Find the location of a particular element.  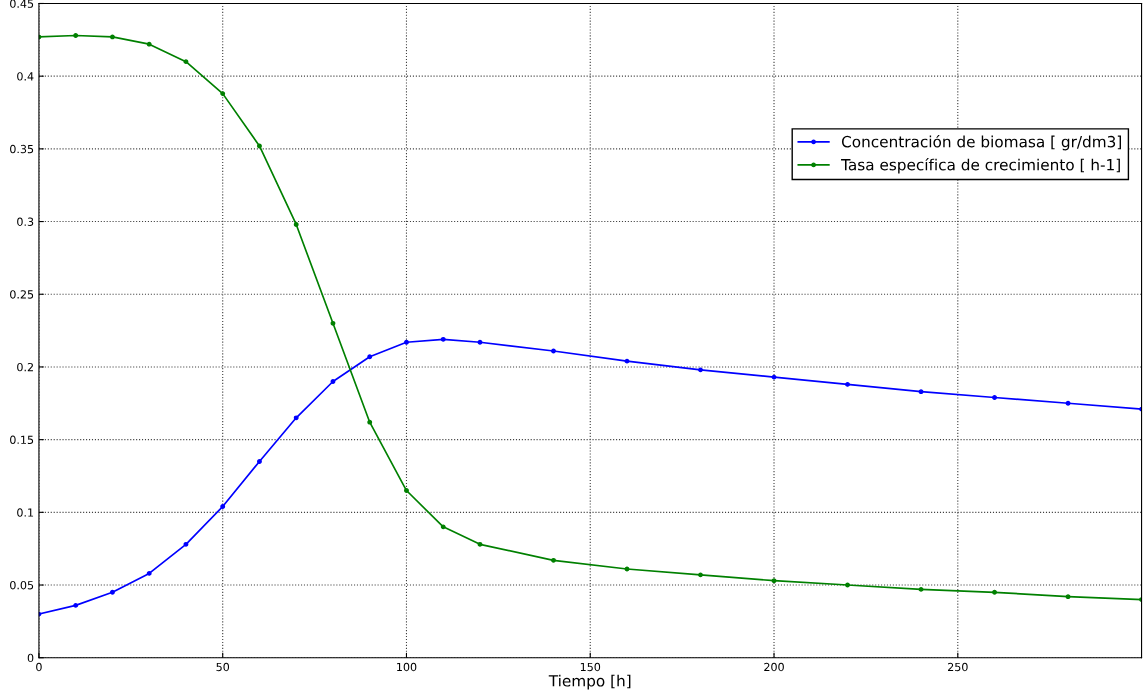

x-tick-label: 0 is located at coordinates (39, 667).